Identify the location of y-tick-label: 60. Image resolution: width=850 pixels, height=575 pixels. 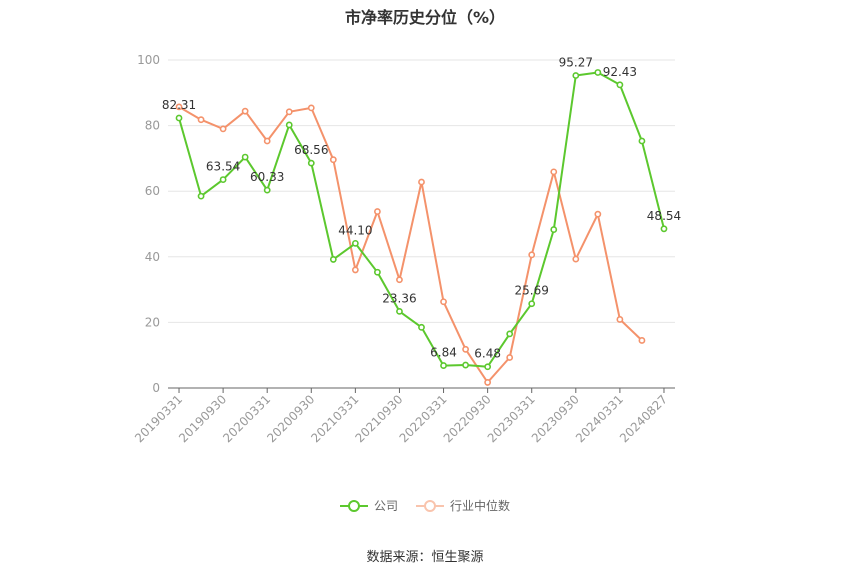
(152, 191).